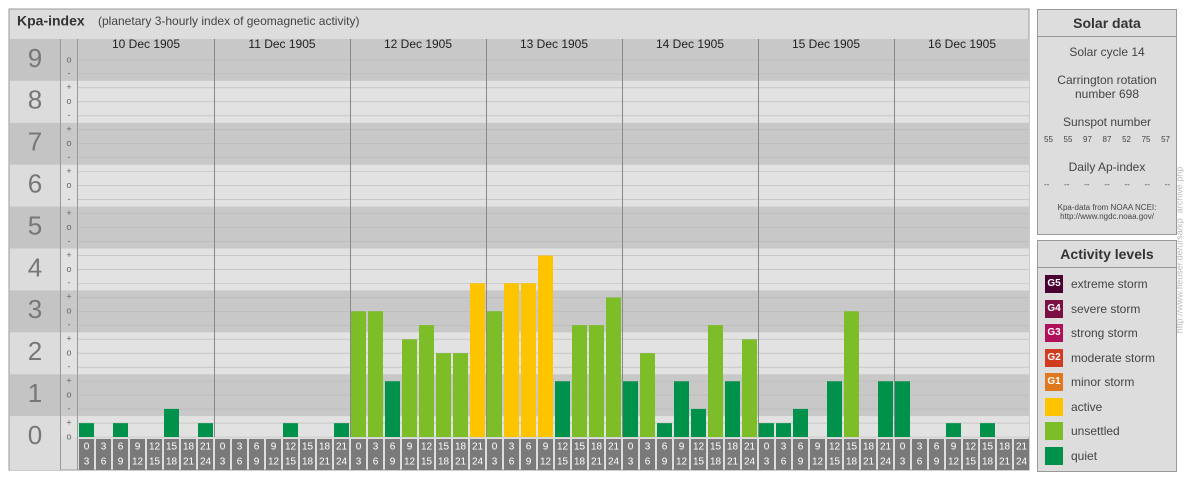 The height and width of the screenshot is (480, 1184). What do you see at coordinates (35, 435) in the screenshot?
I see `y-tick-label: 0` at bounding box center [35, 435].